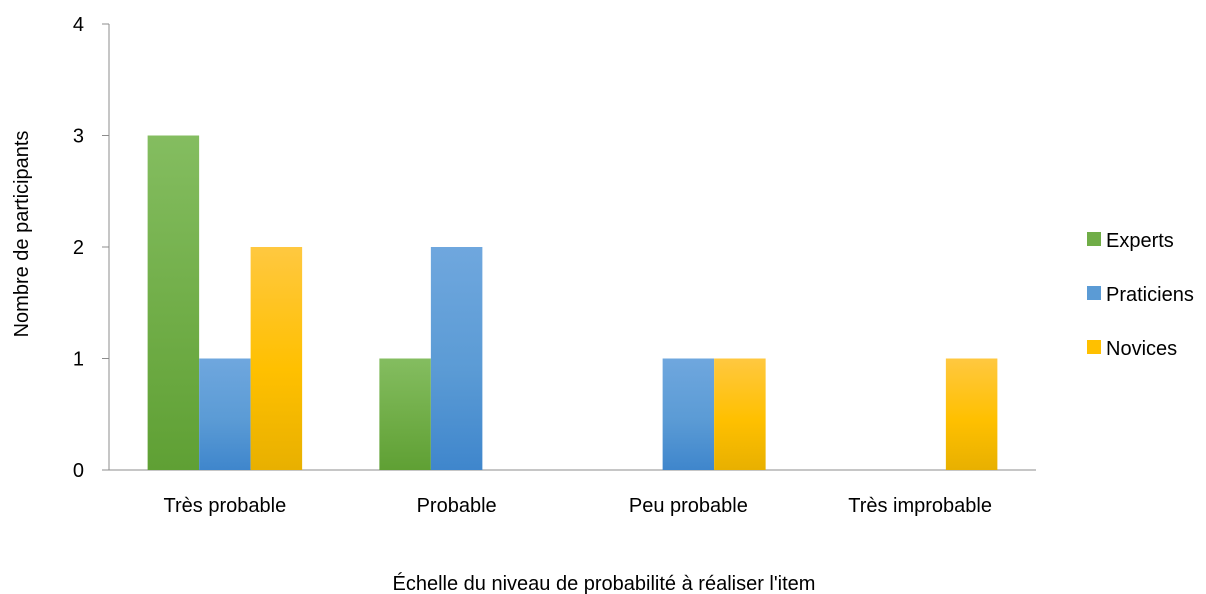  What do you see at coordinates (78, 137) in the screenshot?
I see `y-tick-label: 3` at bounding box center [78, 137].